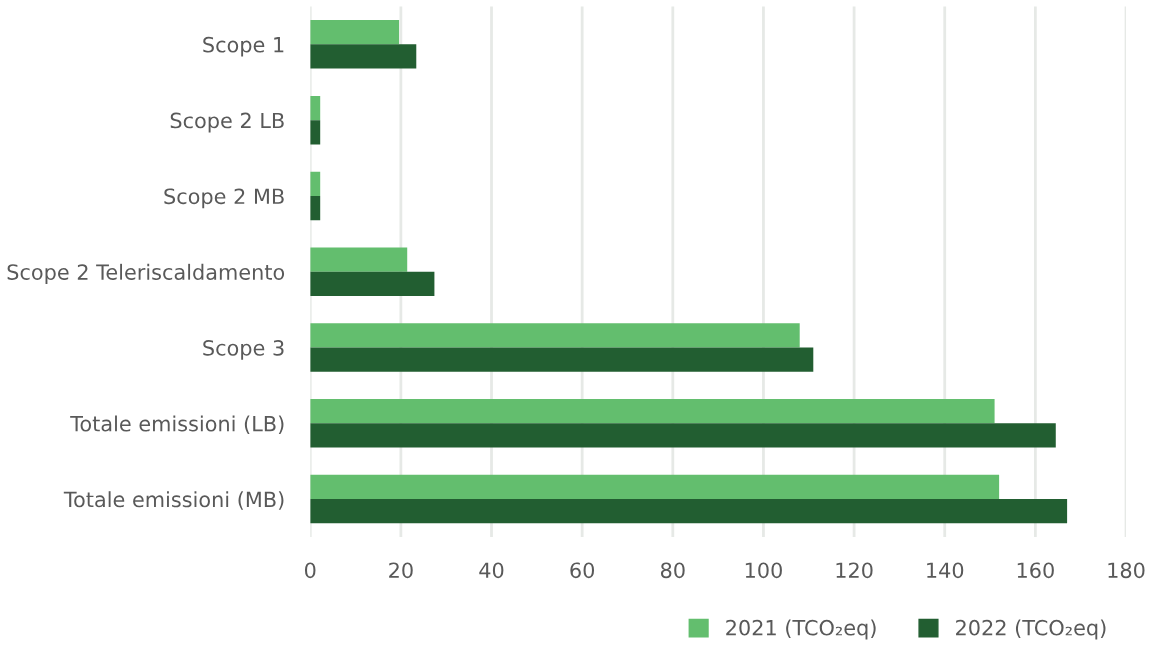 This screenshot has width=1149, height=647. I want to click on y-tick-label: Totale emissioni (MB), so click(173, 500).